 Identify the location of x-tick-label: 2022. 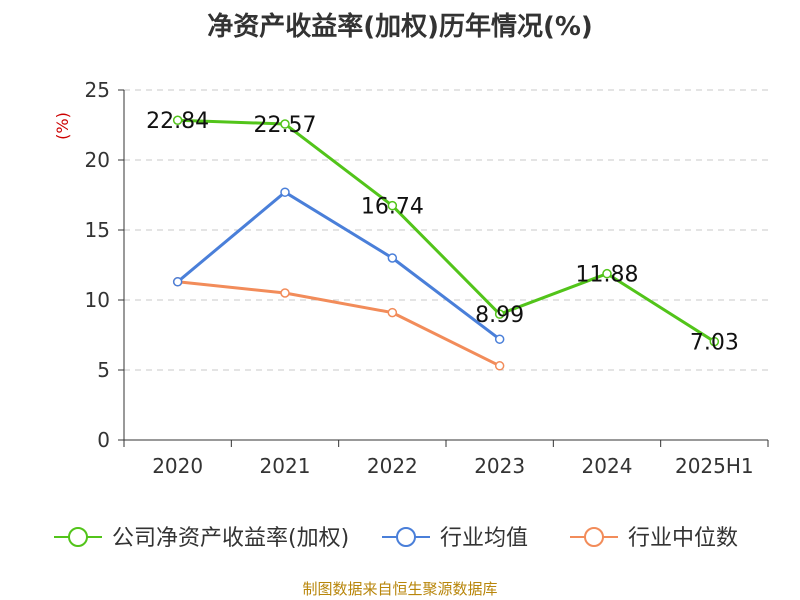
(392, 466).